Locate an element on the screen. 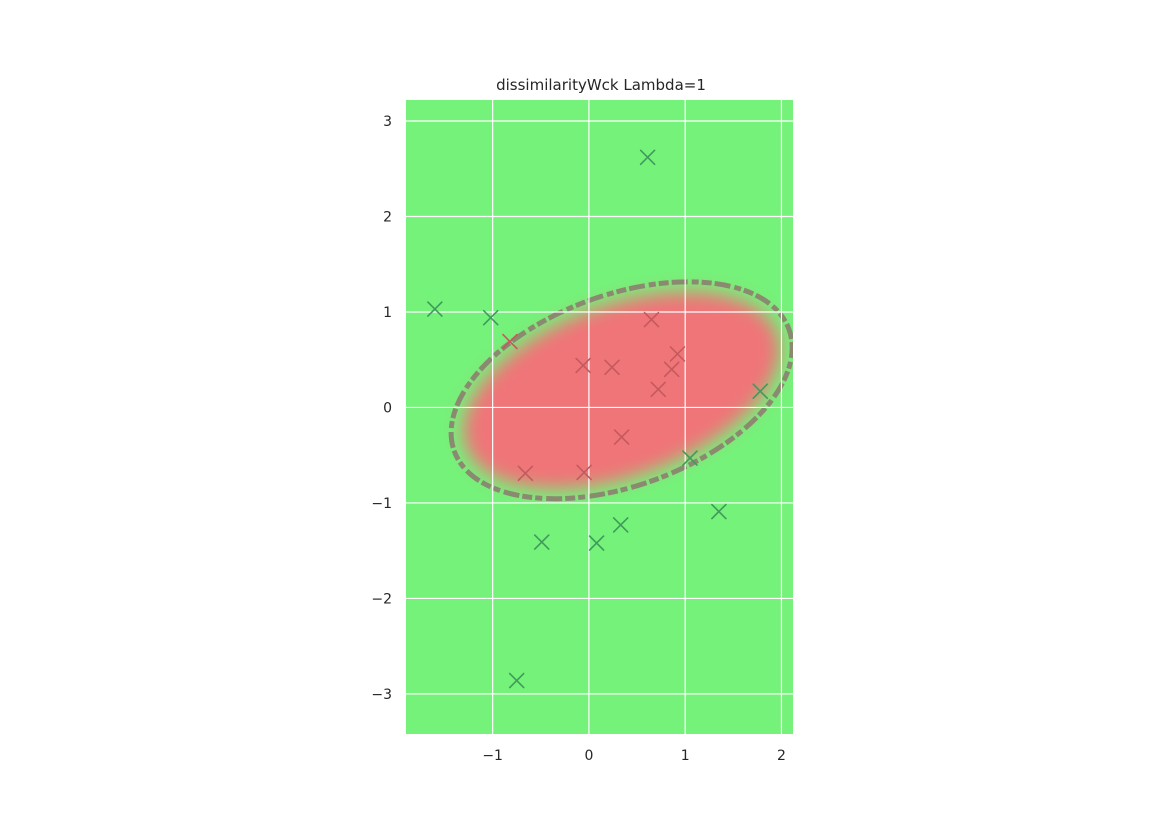 This screenshot has height=832, width=1170. x-tick-label: 2 is located at coordinates (781, 756).